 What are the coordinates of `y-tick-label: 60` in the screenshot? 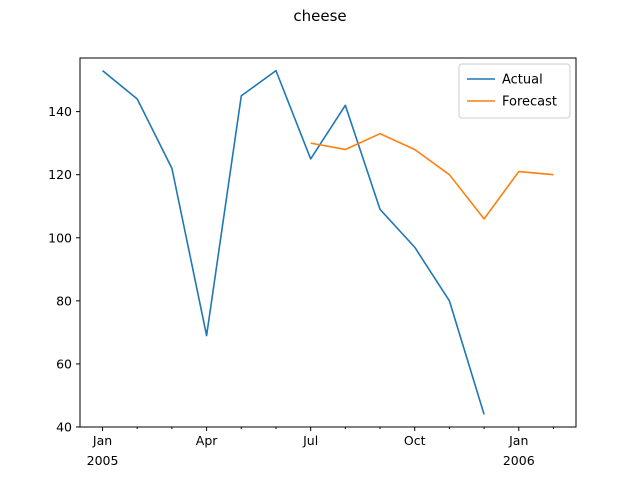 It's located at (64, 363).